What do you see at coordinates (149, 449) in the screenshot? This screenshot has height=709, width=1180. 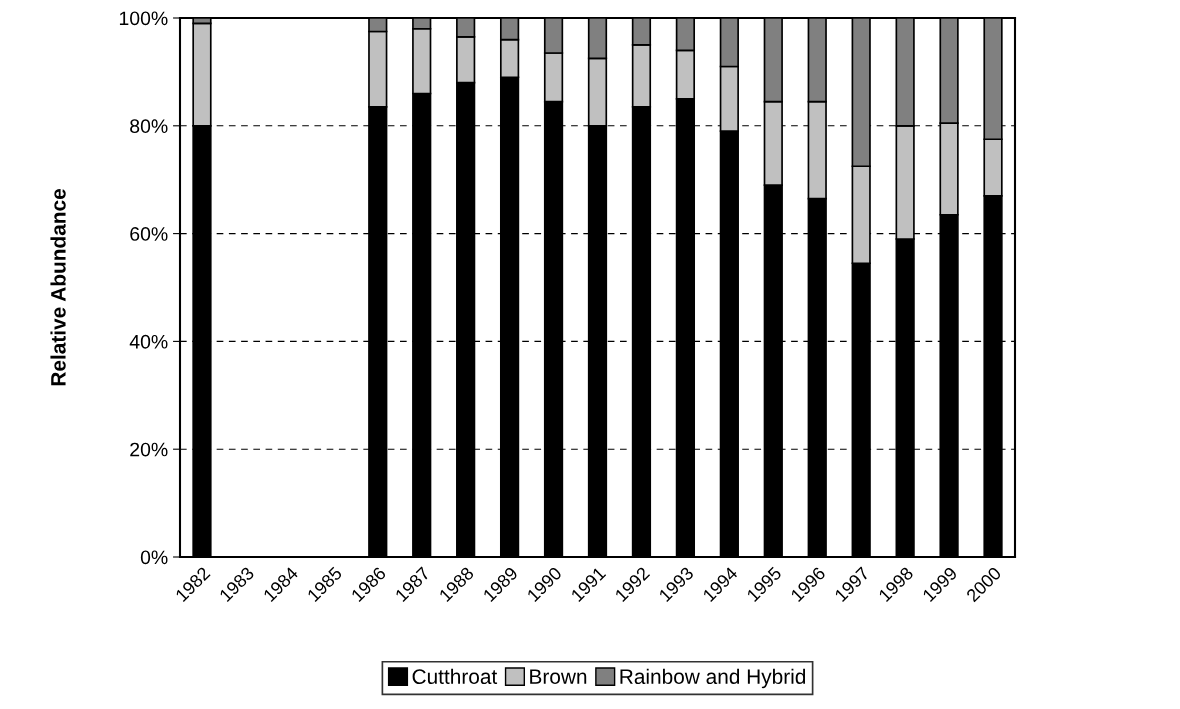 I see `y-tick-label: 20%` at bounding box center [149, 449].